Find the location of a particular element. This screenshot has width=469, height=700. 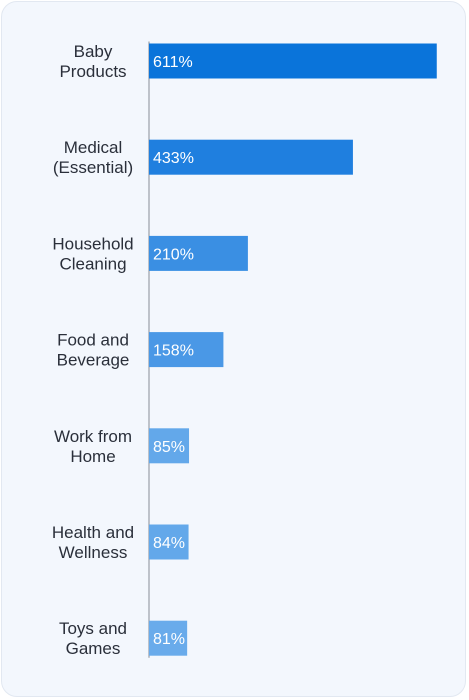

category-label: Toys and is located at coordinates (93, 628).